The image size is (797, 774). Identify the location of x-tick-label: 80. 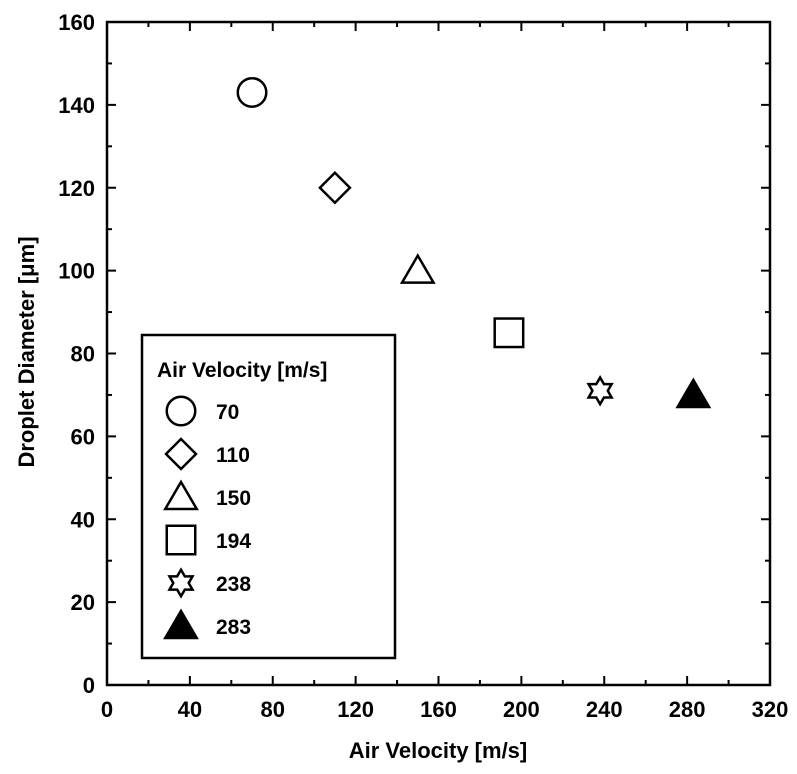
(273, 709).